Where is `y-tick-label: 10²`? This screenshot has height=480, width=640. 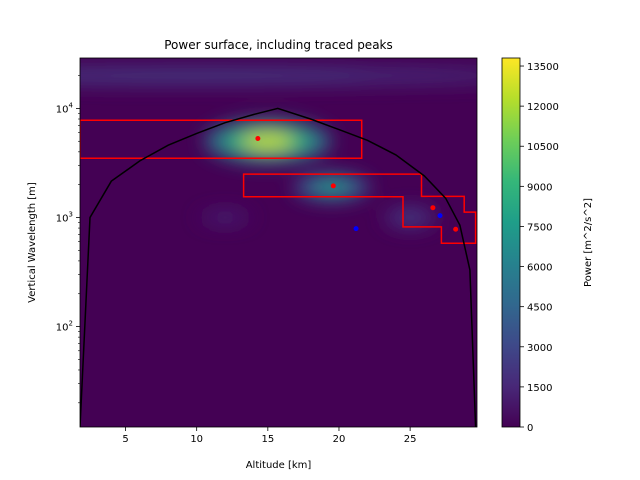 y-tick-label: 10² is located at coordinates (64, 327).